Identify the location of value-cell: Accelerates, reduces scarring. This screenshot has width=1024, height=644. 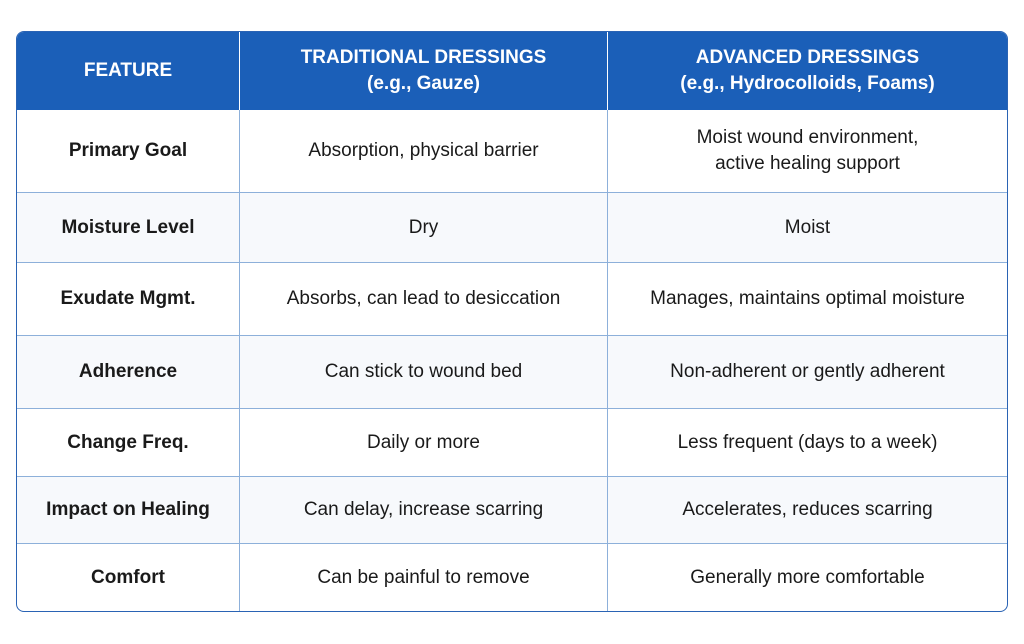
(807, 510).